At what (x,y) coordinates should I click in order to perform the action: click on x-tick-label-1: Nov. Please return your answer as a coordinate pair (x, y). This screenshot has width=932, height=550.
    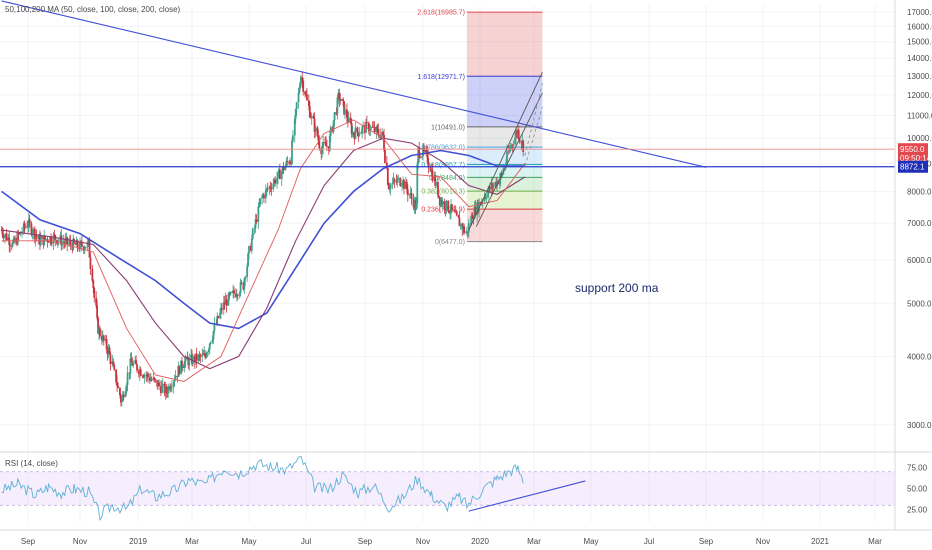
    Looking at the image, I should click on (80, 541).